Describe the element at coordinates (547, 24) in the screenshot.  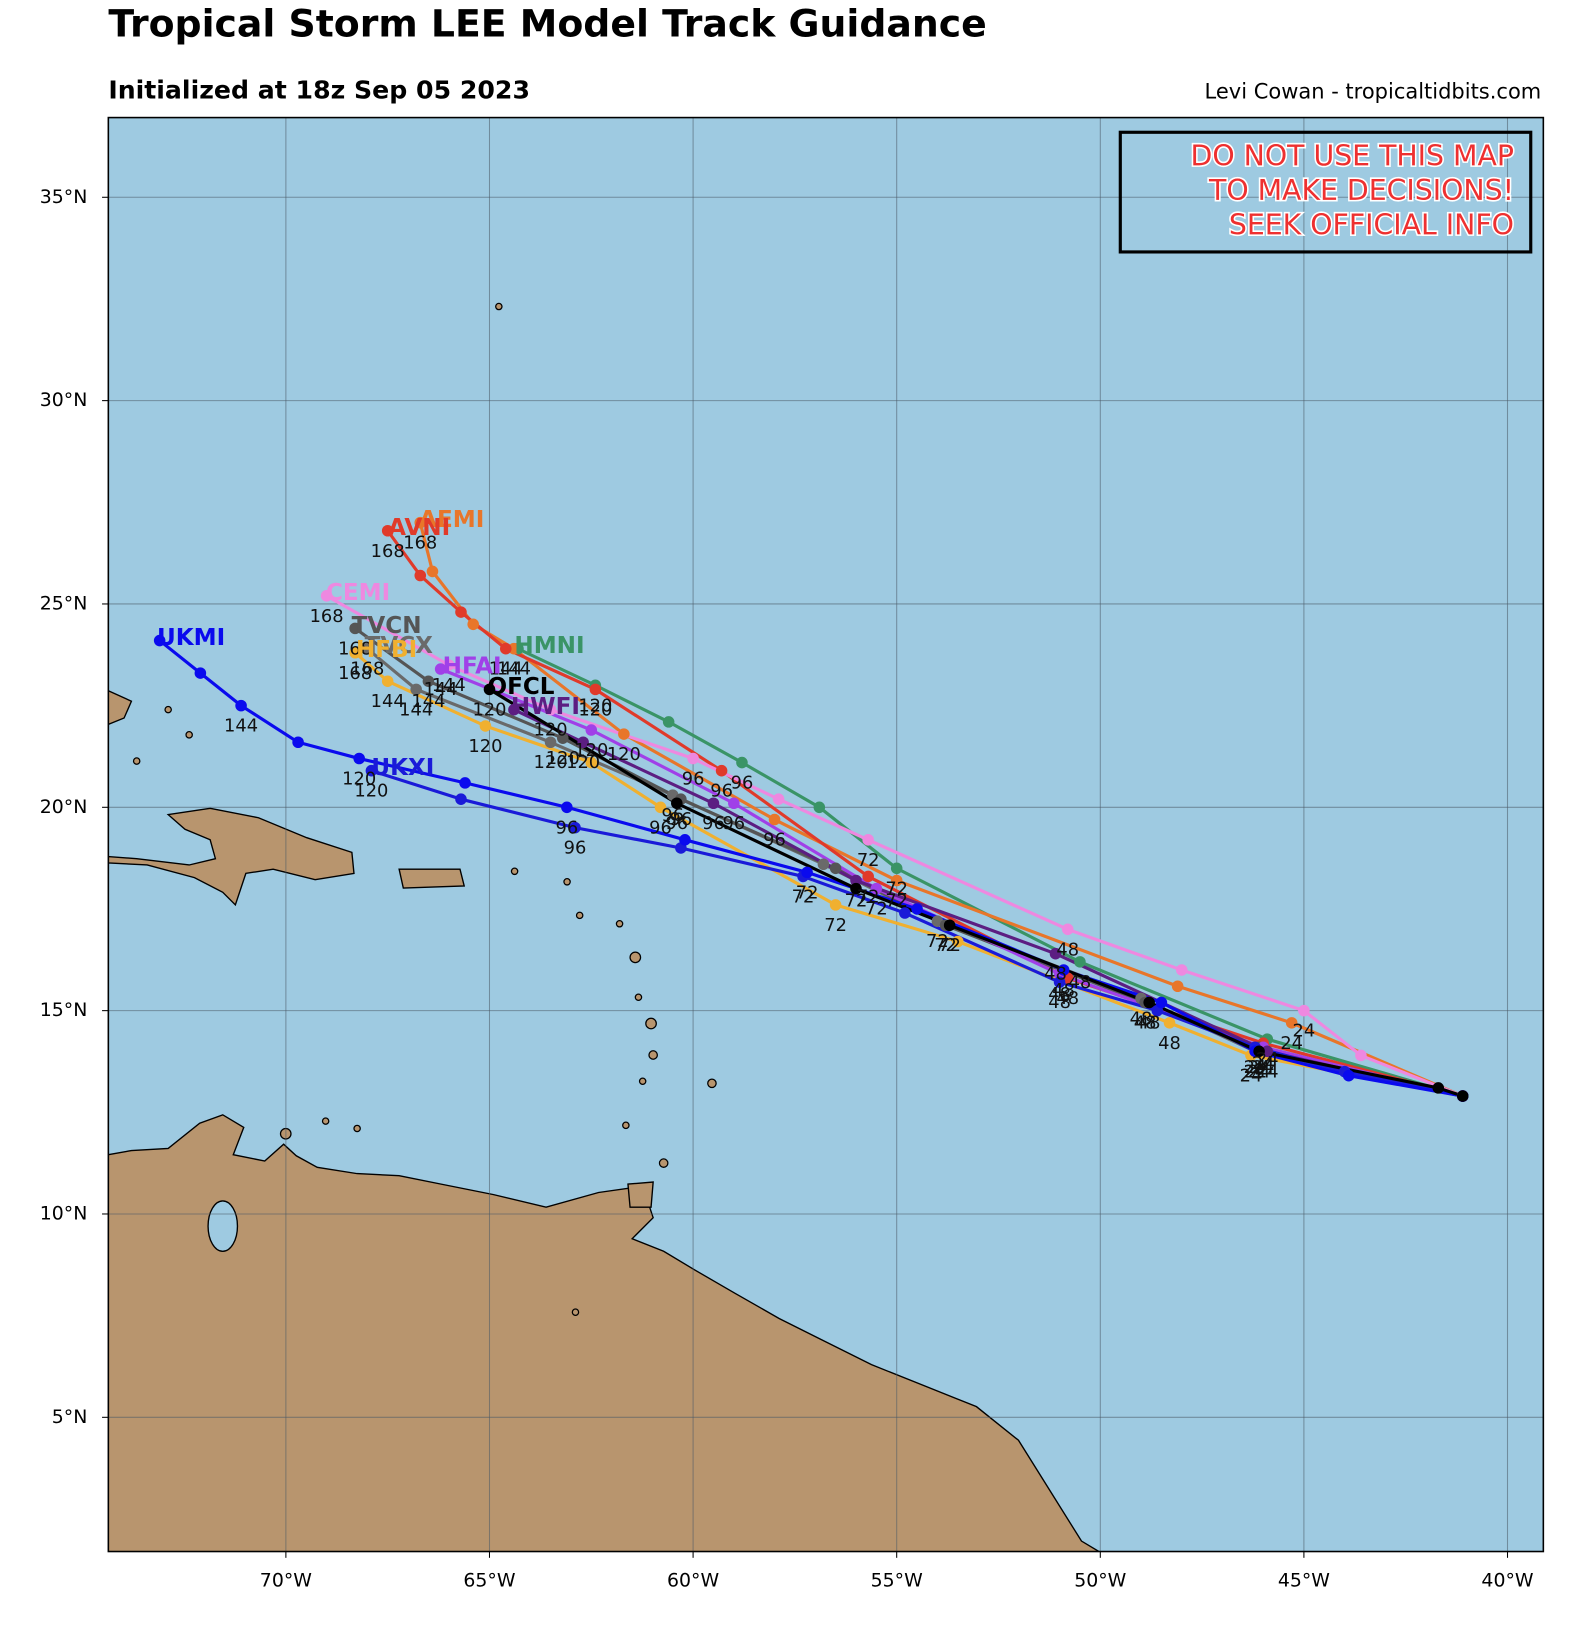
I see `chart-title: Tropical Storm LEE Model Track Guidance` at that location.